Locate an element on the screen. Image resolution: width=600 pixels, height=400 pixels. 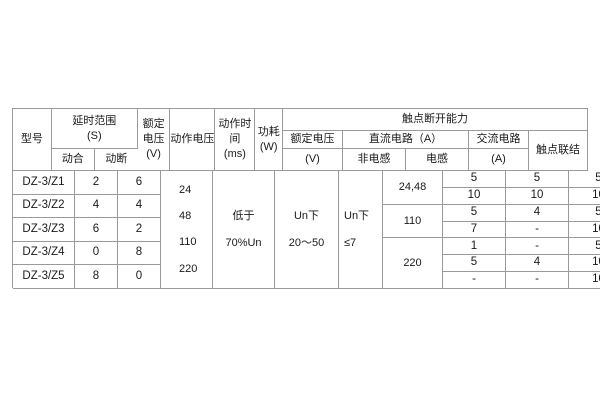
header-col-action-time: 动作时间 (ms) is located at coordinates (235, 140).